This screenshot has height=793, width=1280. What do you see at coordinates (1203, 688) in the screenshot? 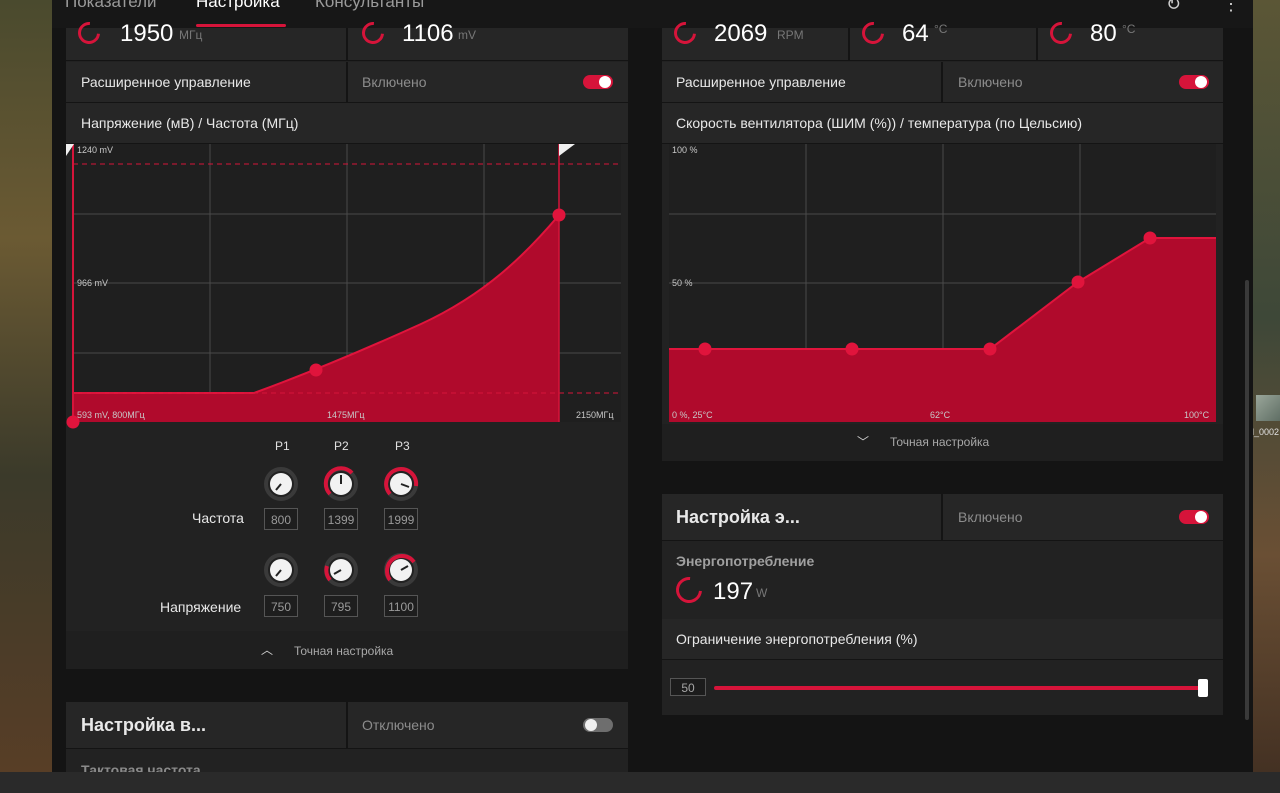
I see `power-limit-slider-thumb` at bounding box center [1203, 688].